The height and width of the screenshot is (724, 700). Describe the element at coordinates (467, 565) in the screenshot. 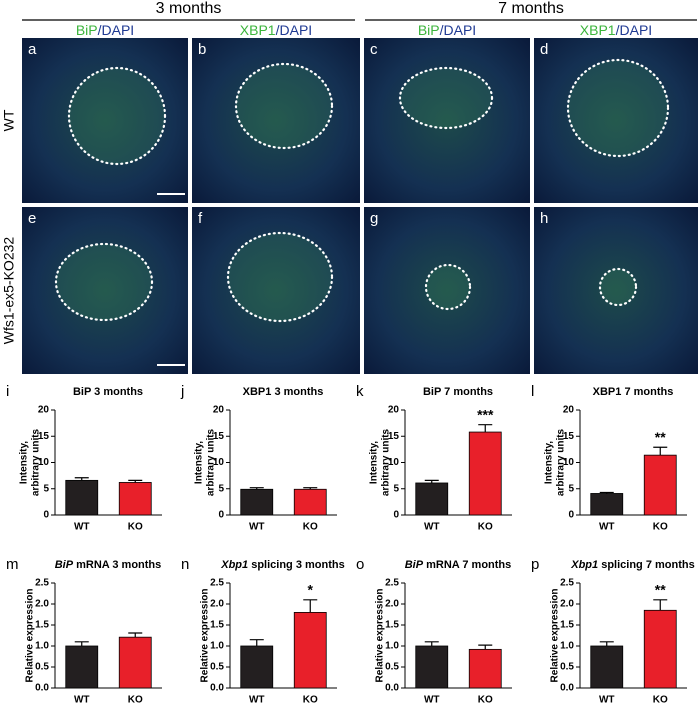

I see `chart-title-part: mRNA 7 months` at that location.